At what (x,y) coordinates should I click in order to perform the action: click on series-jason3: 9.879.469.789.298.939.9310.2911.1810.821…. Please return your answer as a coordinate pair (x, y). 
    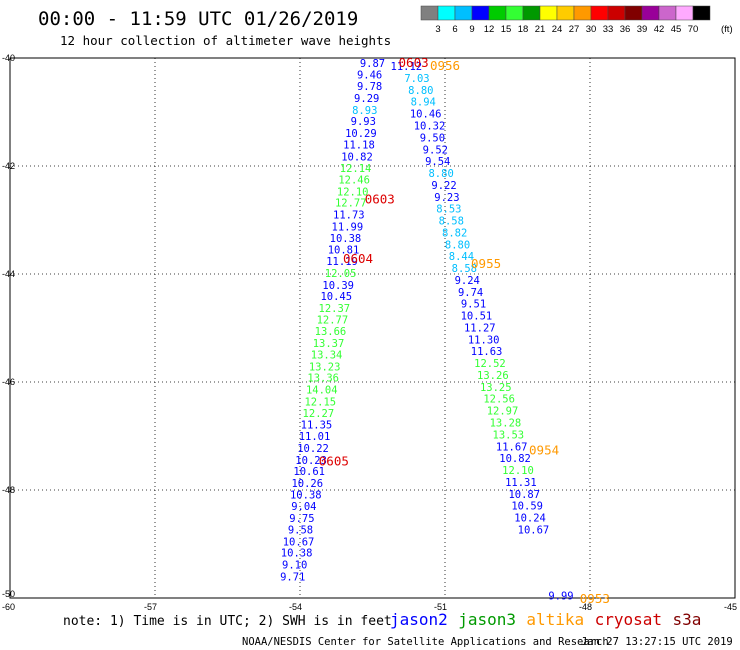
    Looking at the image, I should click on (332, 321).